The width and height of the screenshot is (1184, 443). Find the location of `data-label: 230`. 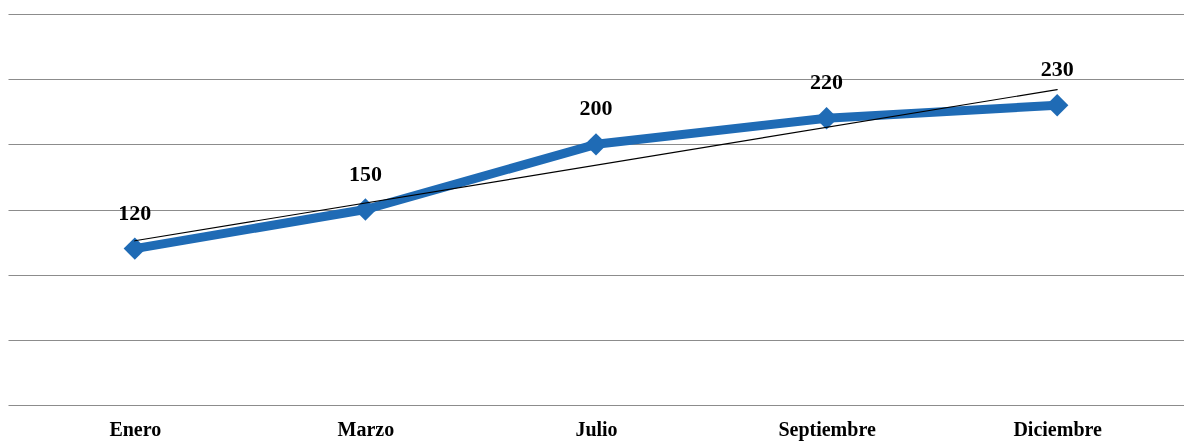

data-label: 230 is located at coordinates (1057, 69).